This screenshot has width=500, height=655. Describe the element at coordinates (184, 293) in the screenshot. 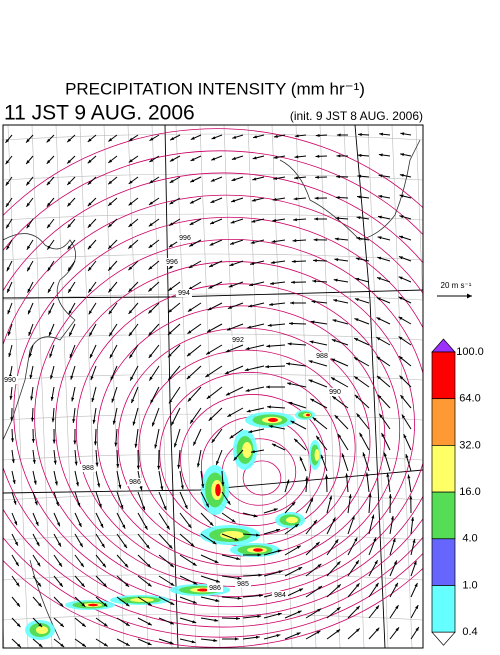

I see `isobar-label: 994` at that location.